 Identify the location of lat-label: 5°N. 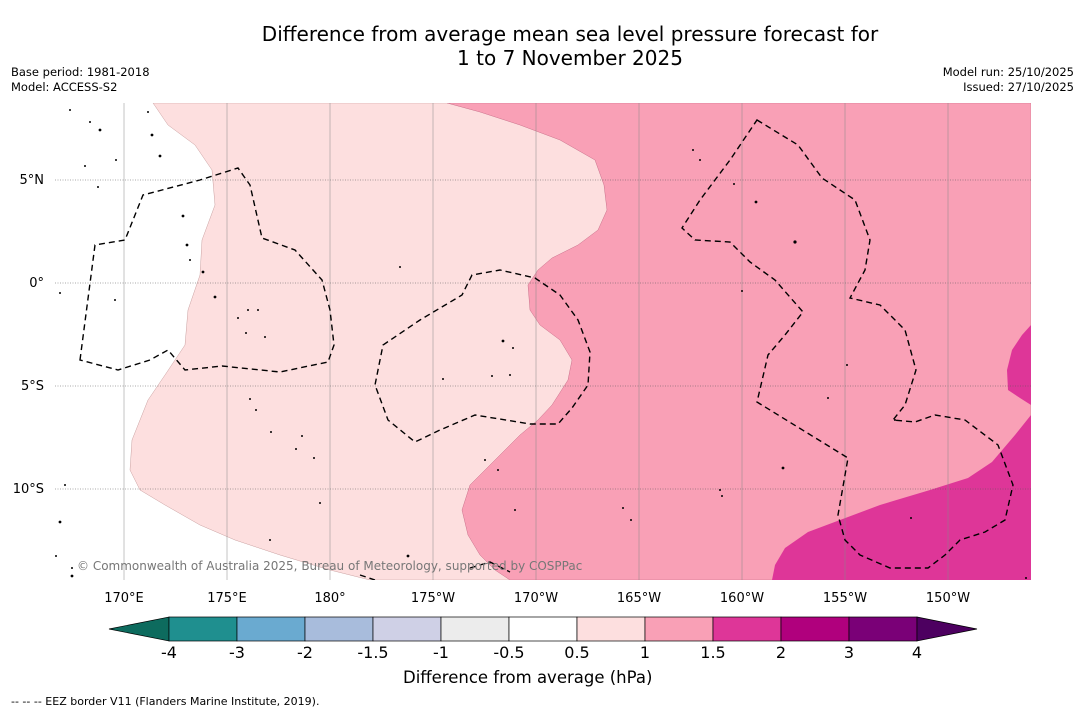
(32, 180).